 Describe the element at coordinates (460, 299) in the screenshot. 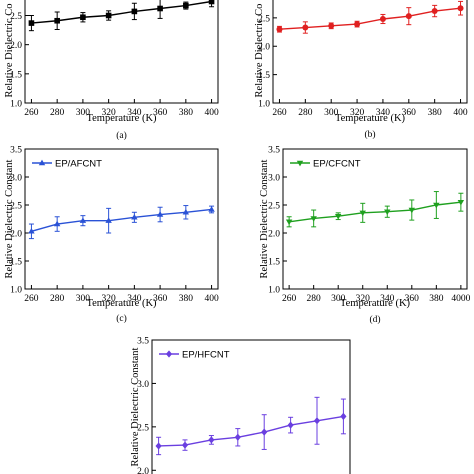

I see `x-tick-label: 4000` at that location.